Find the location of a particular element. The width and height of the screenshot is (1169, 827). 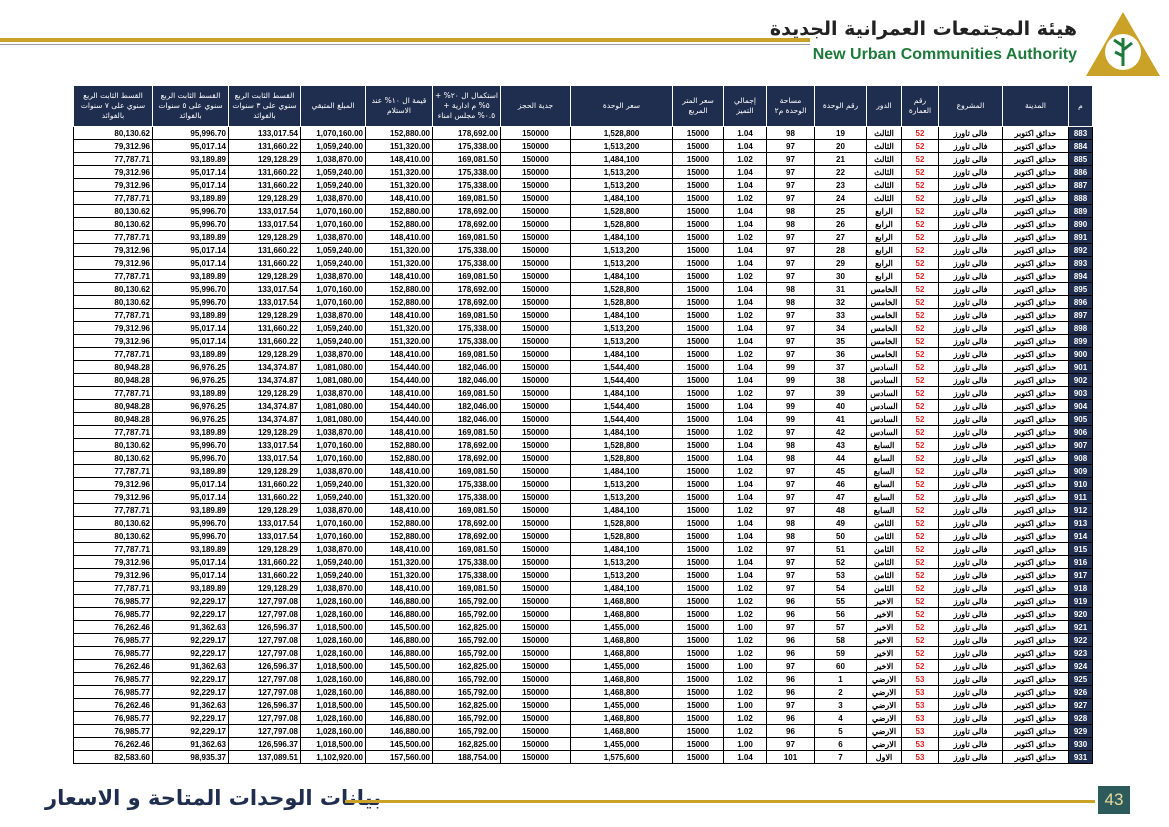

table-cell: 893 is located at coordinates (1080, 263).